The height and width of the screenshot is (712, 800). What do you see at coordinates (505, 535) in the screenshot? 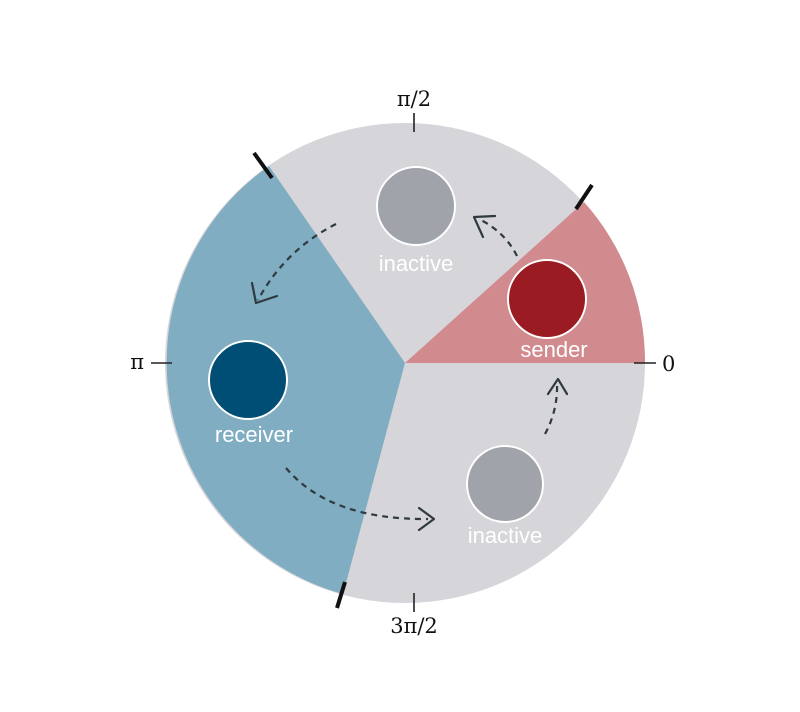
I see `inactive-bottom-node-label: inactive` at bounding box center [505, 535].